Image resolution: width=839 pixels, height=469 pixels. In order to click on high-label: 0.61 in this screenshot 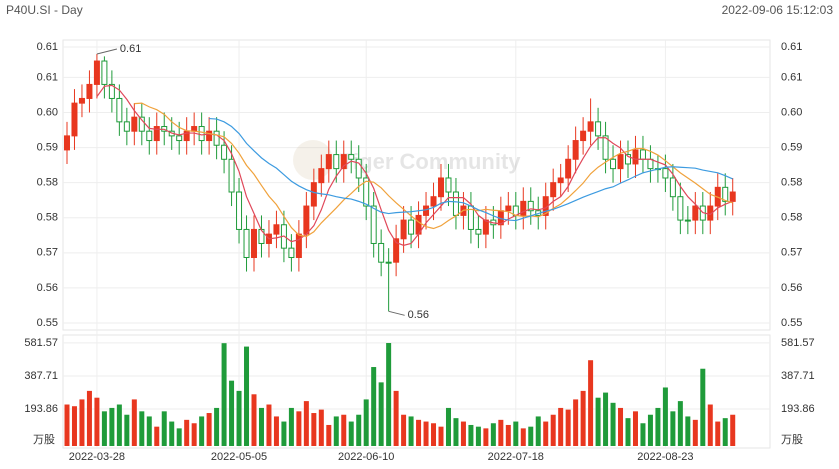, I will do `click(130, 49)`.